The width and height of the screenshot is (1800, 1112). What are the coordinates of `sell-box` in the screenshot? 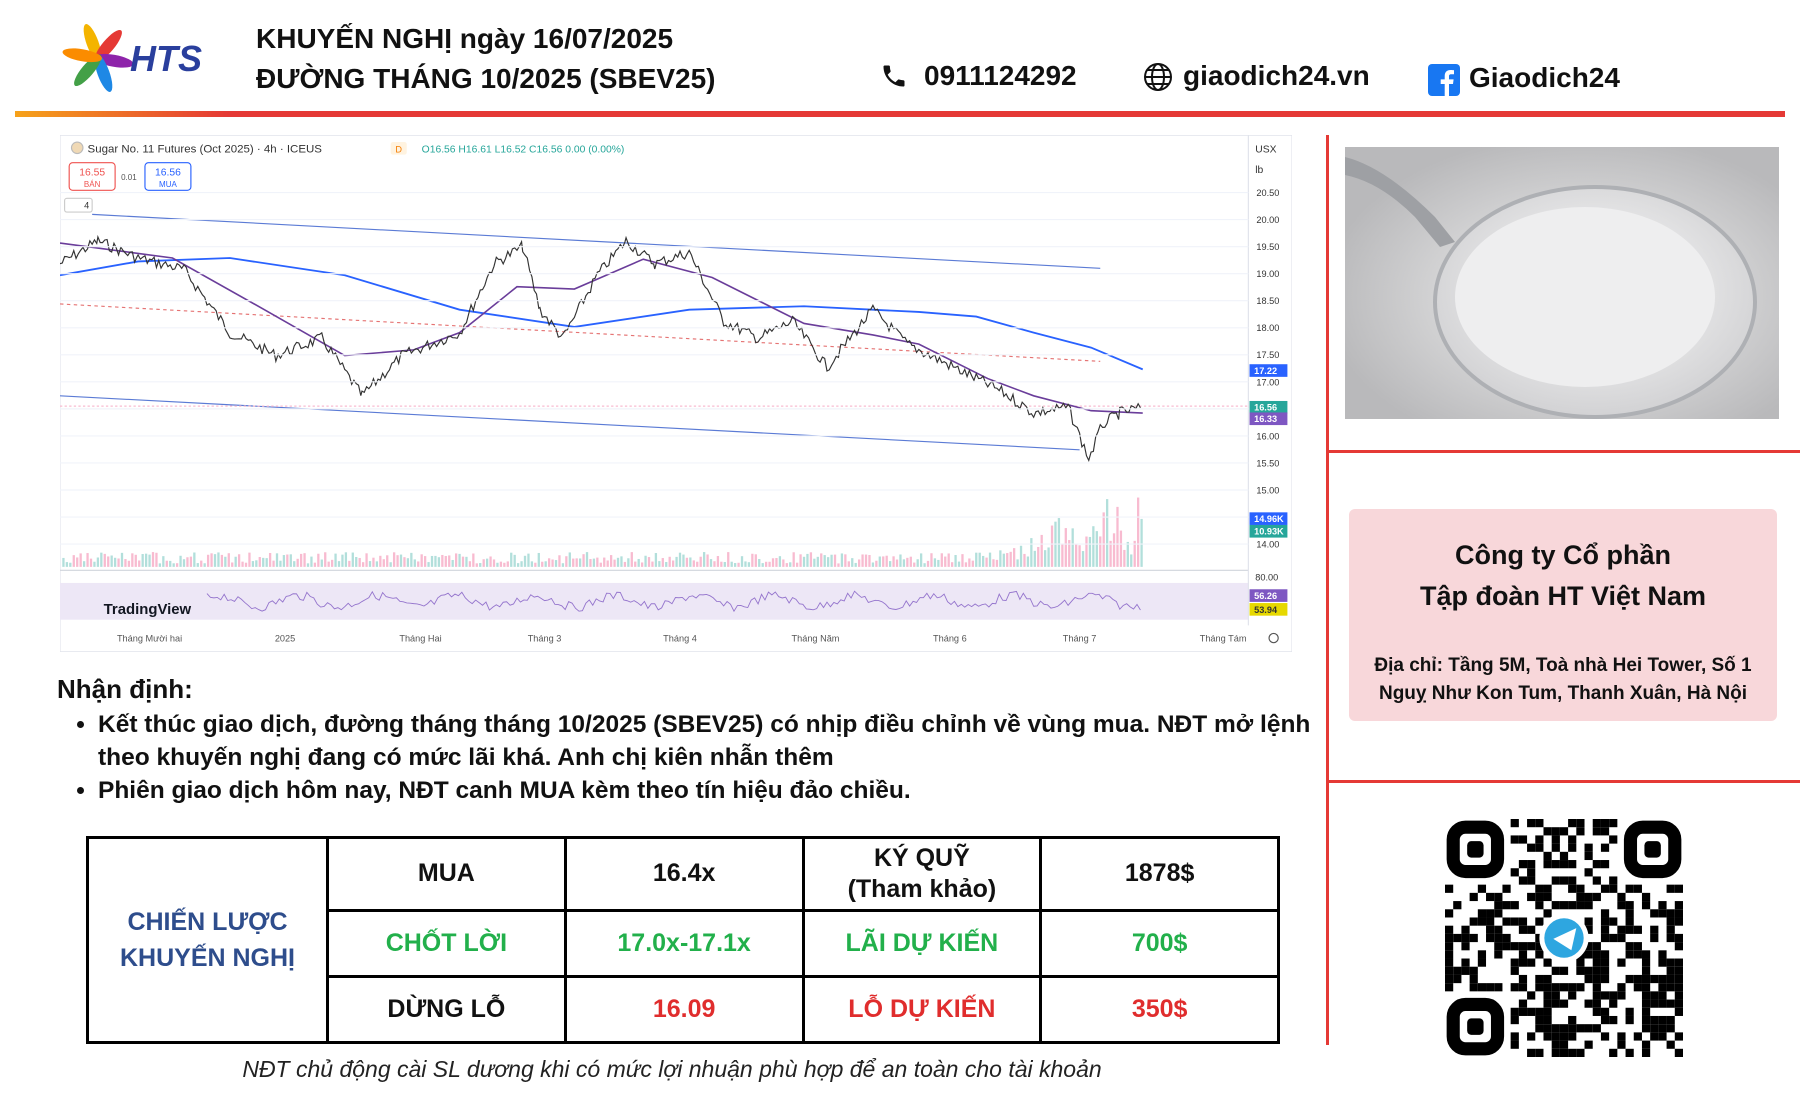 It's located at (92, 176).